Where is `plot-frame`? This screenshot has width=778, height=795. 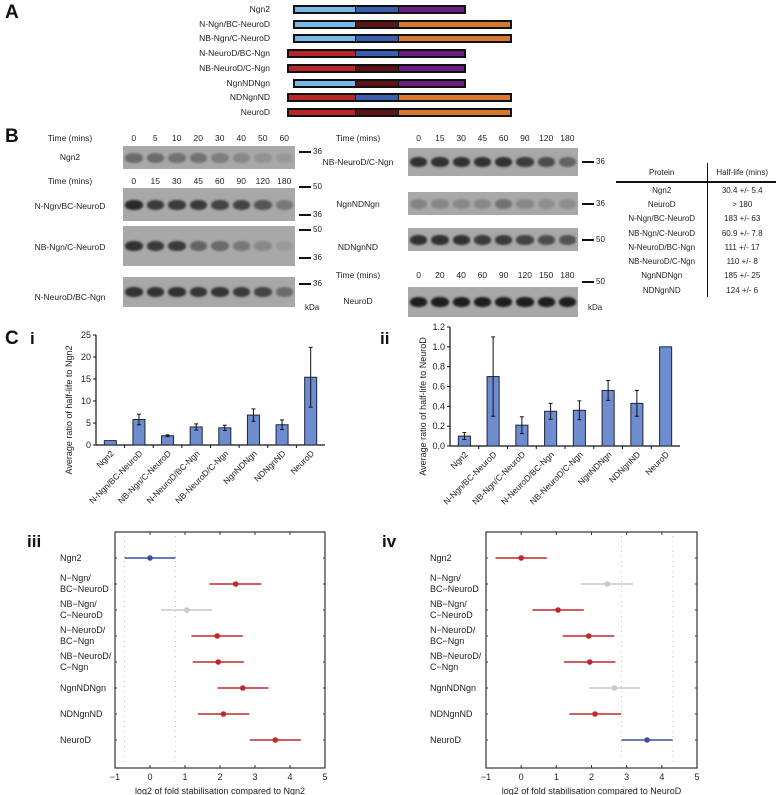
plot-frame is located at coordinates (220, 650).